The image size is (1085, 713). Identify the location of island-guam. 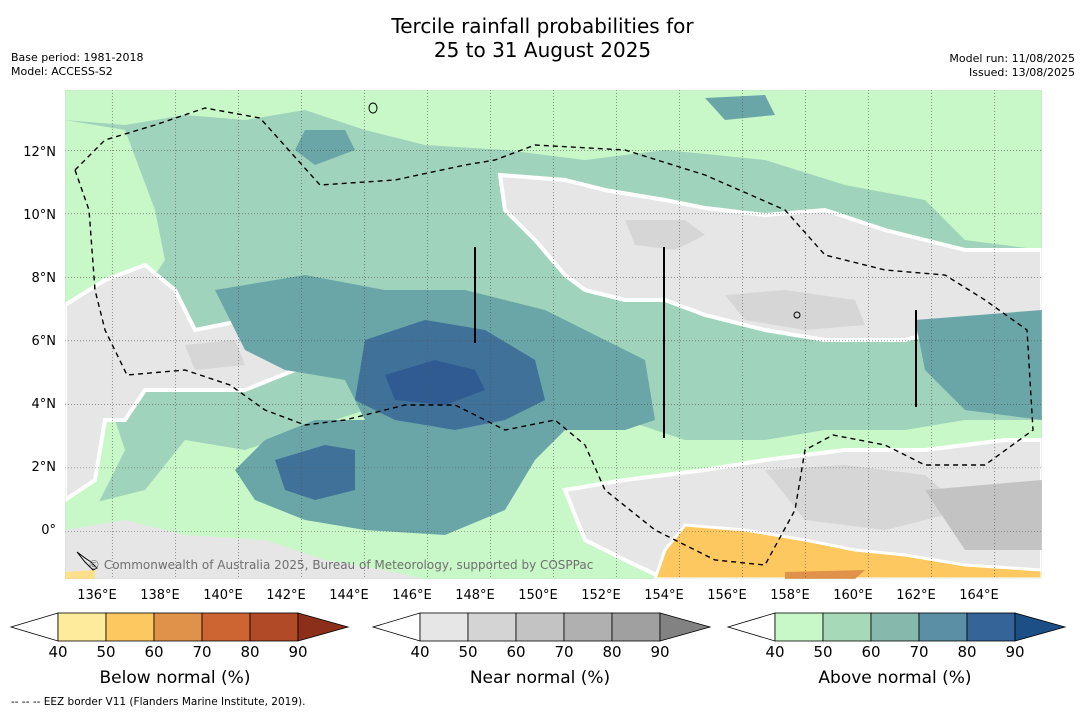
(373, 108).